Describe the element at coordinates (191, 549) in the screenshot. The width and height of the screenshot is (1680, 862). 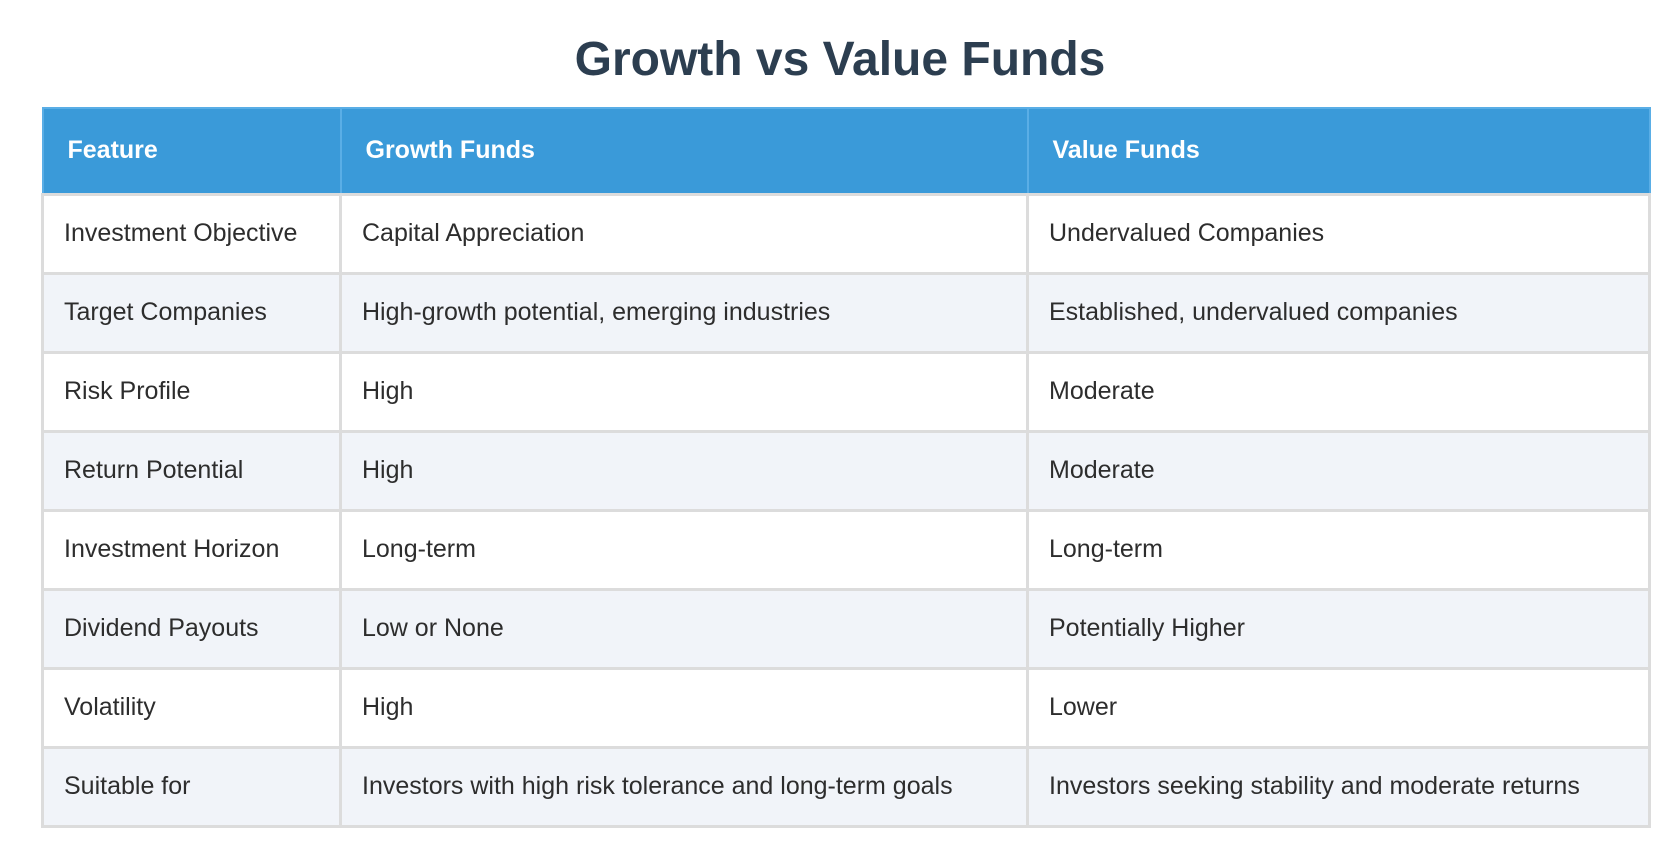
I see `feature-cell: Investment Horizon` at that location.